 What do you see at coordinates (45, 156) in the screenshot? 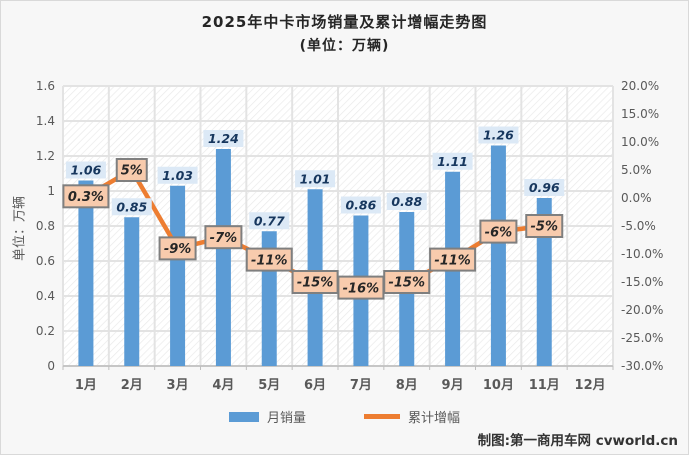
I see `left-axis-tick-label: 1.2` at bounding box center [45, 156].